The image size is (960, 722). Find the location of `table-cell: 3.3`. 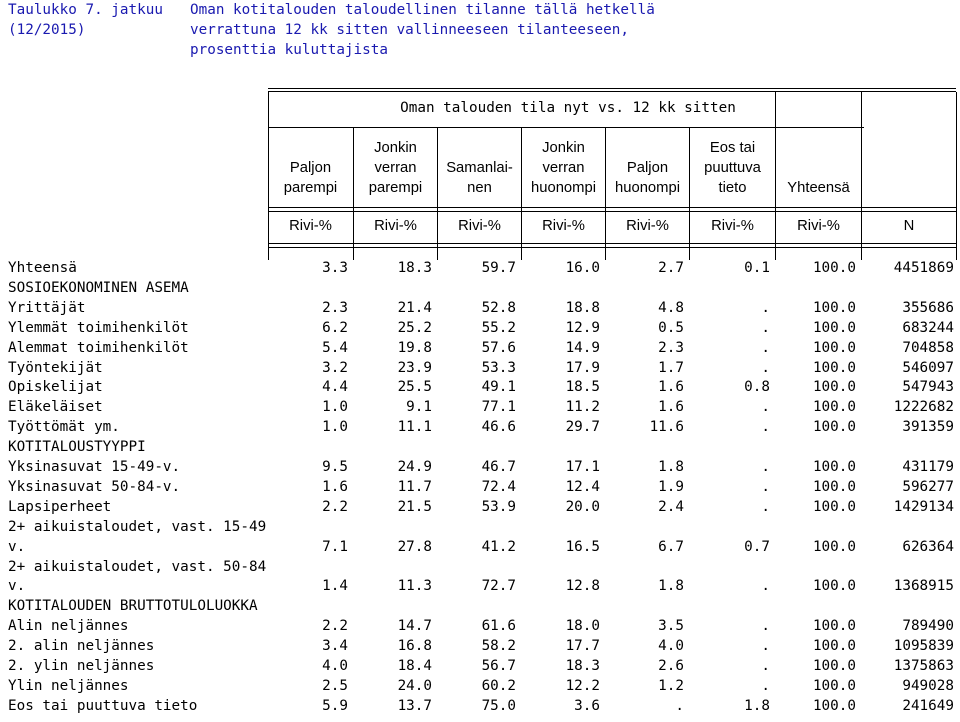

table-cell: 3.3 is located at coordinates (335, 268).